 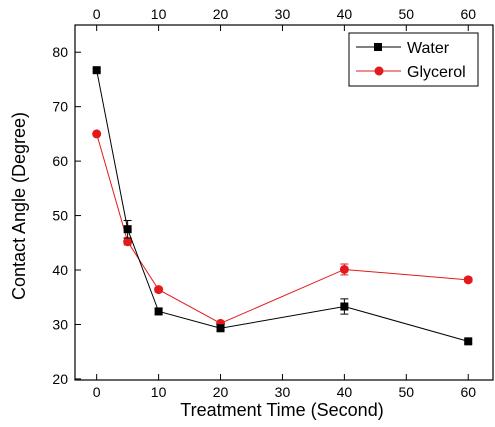 What do you see at coordinates (221, 392) in the screenshot?
I see `x-axis-tick-label: 20` at bounding box center [221, 392].